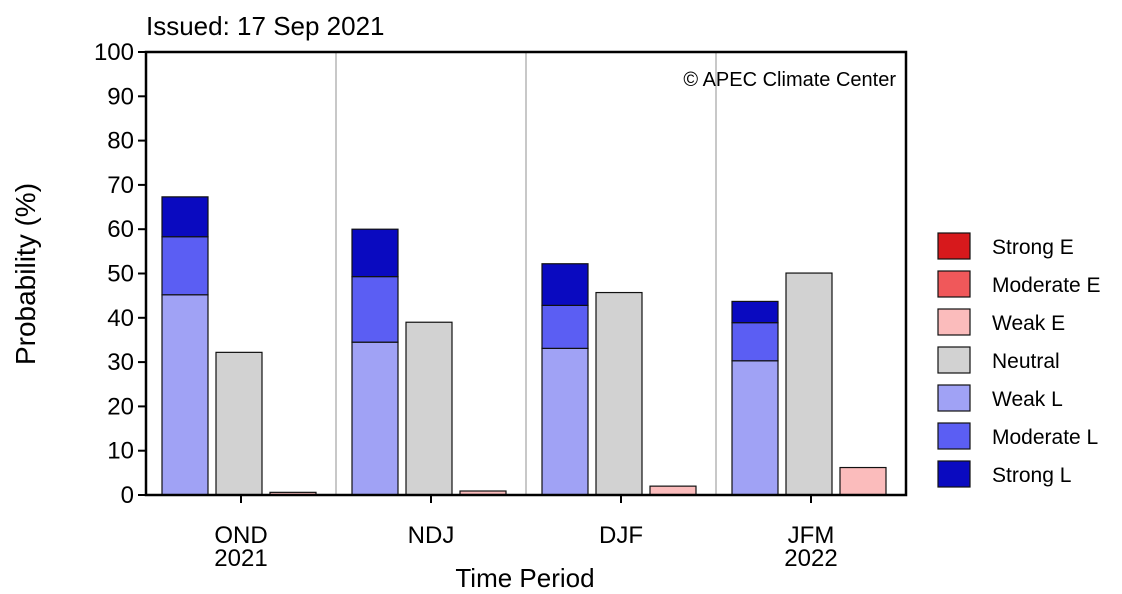 The height and width of the screenshot is (594, 1122). I want to click on legend-swatch-moderate-e, so click(954, 284).